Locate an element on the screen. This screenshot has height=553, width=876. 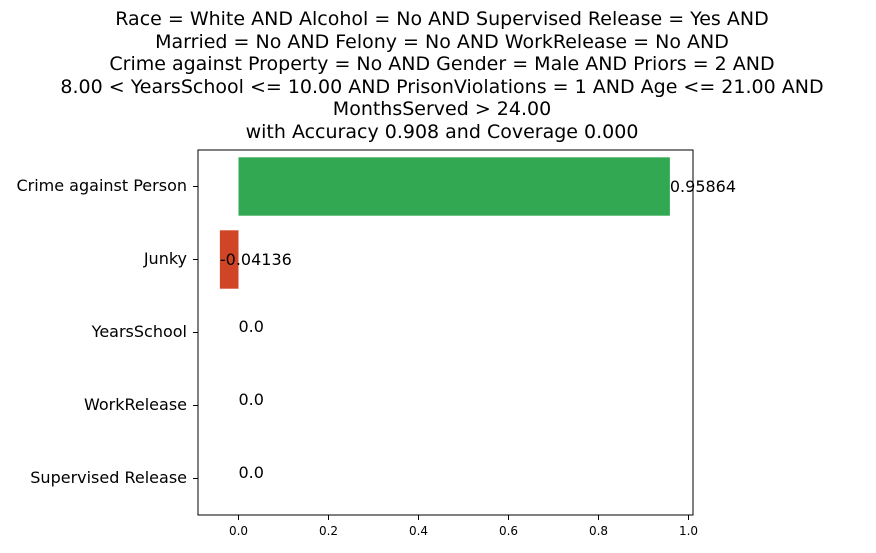
x-tick-label: 1.0 is located at coordinates (688, 531).